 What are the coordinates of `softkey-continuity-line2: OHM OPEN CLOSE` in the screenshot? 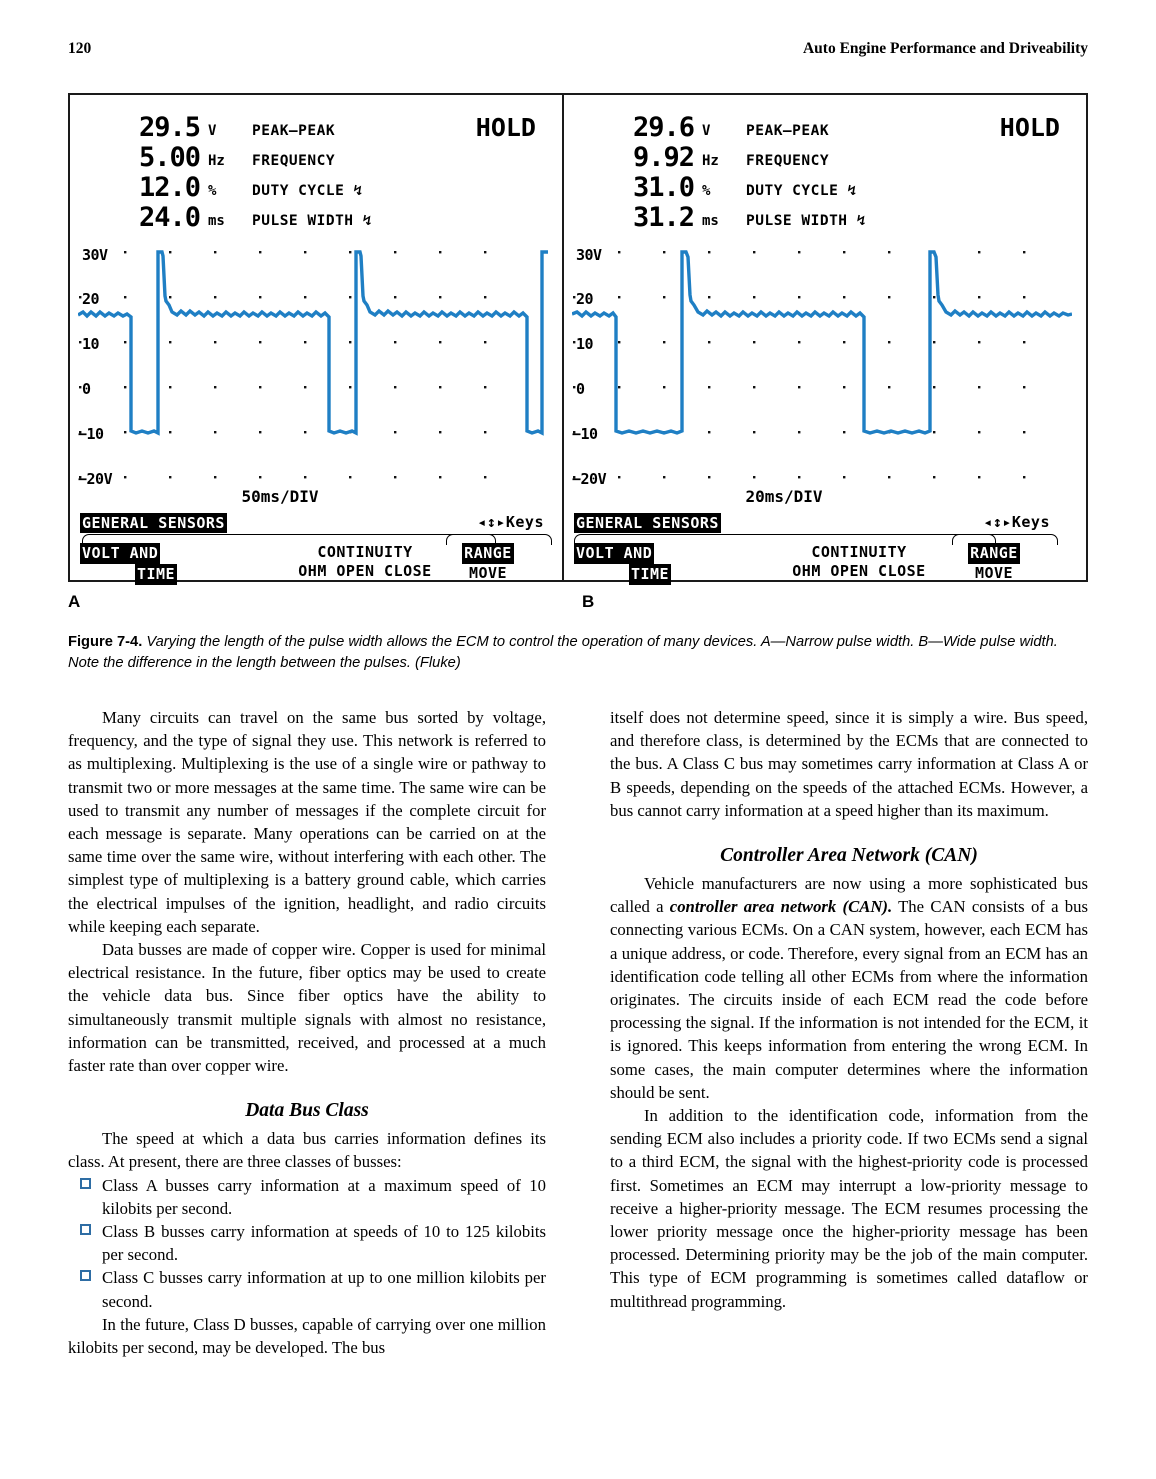 It's located at (365, 571).